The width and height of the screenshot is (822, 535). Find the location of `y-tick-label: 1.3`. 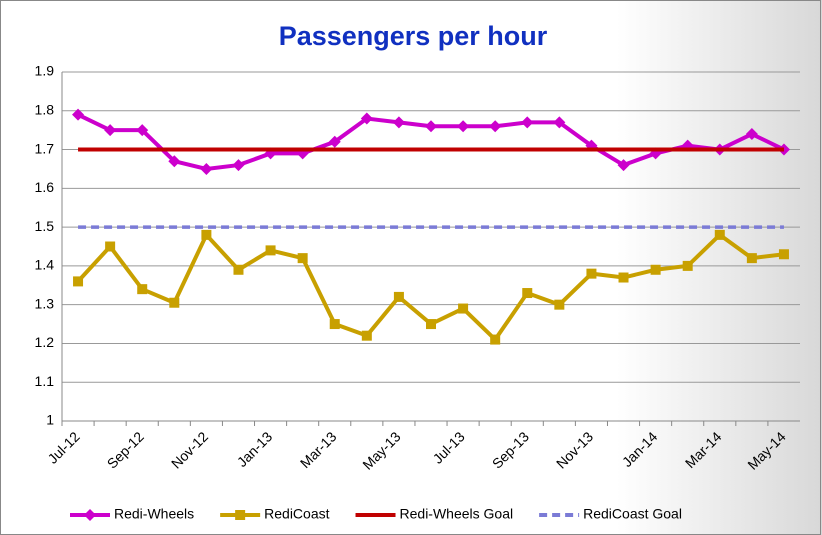

y-tick-label: 1.3 is located at coordinates (45, 303).